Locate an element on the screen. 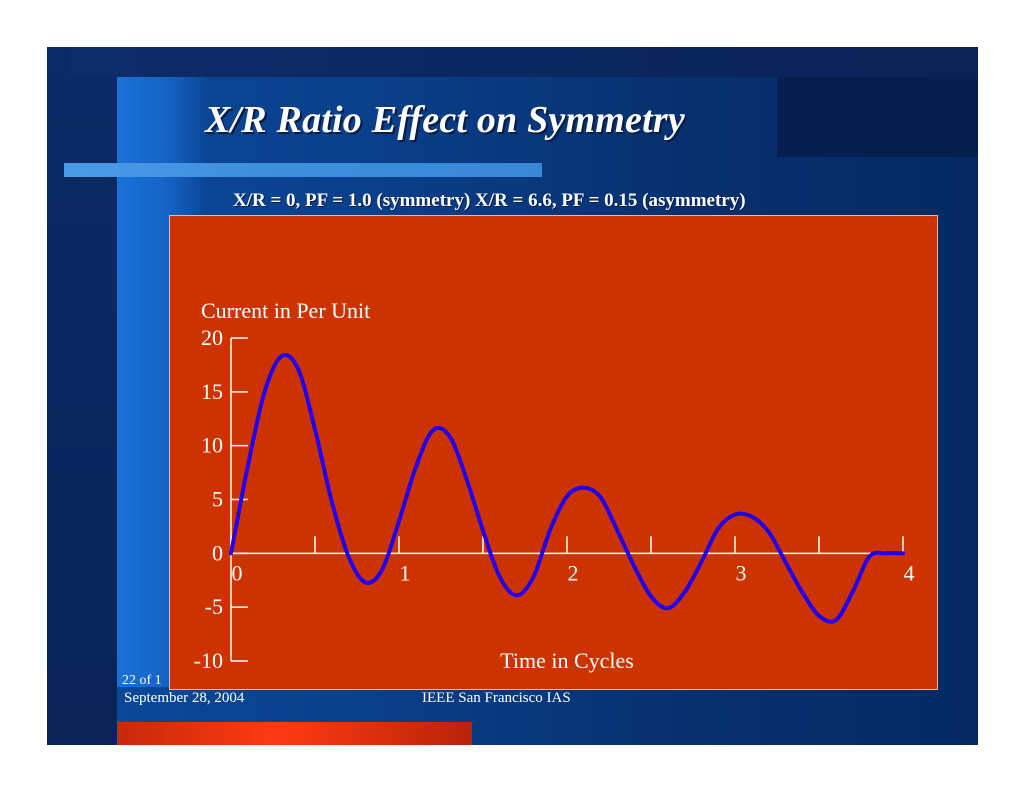  footer-date: September 28, 2004 is located at coordinates (184, 698).